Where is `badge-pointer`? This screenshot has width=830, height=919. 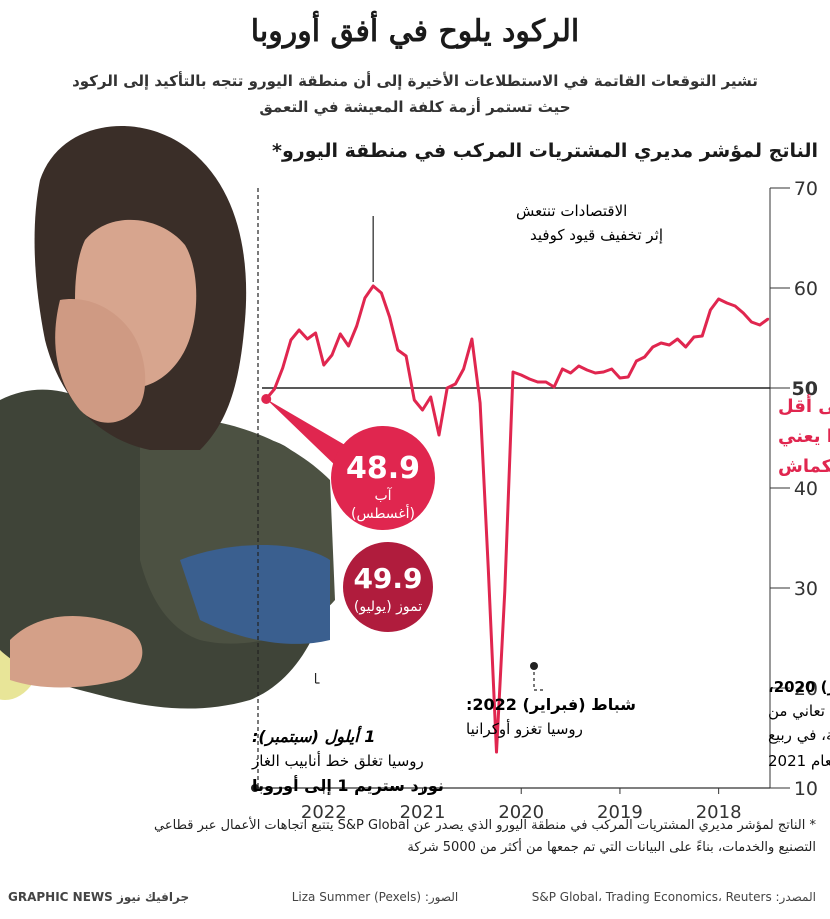 badge-pointer is located at coordinates (305, 434).